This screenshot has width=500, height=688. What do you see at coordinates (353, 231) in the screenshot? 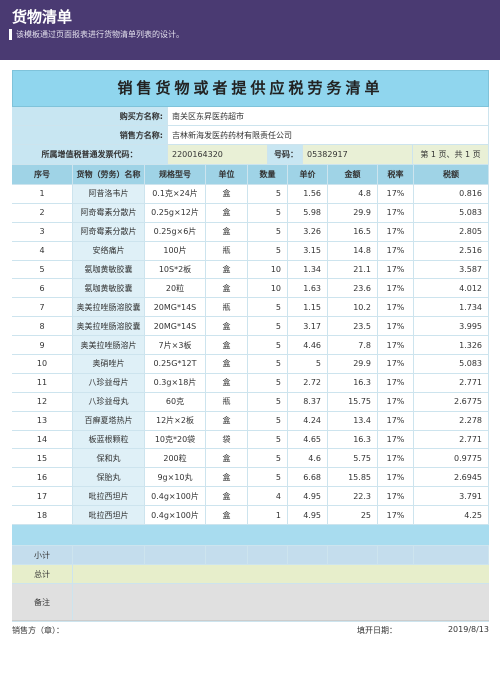
I see `item-amount: 16.5` at bounding box center [353, 231].